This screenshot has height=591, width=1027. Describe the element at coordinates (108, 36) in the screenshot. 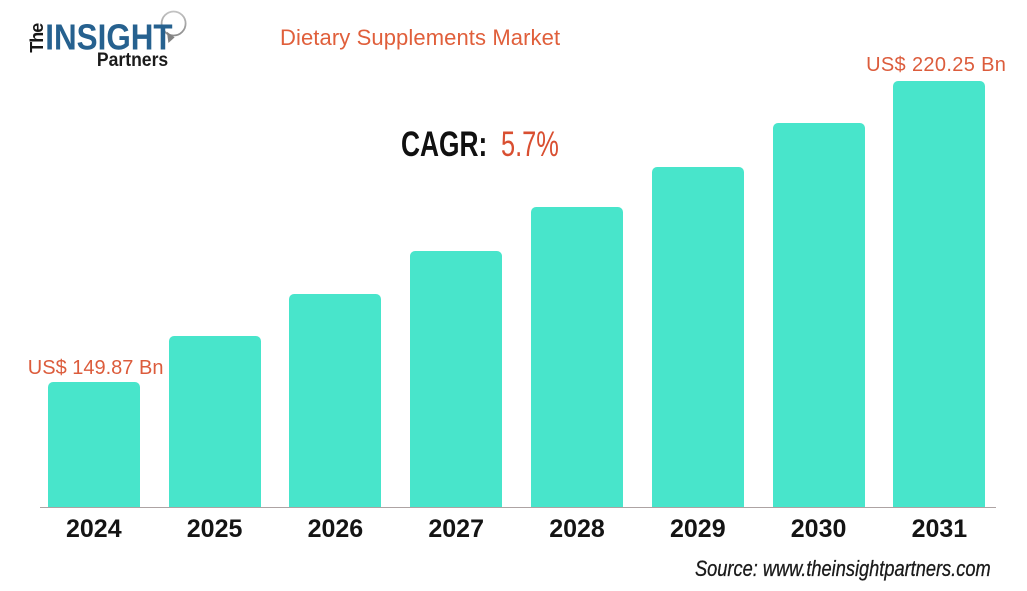

I see `svg-text: INSIGHT` at that location.